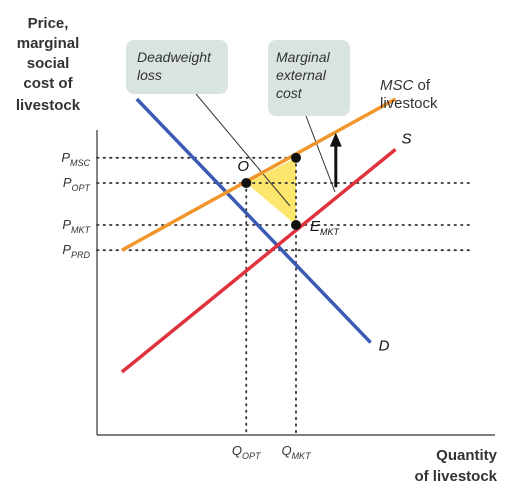 The image size is (528, 492). What do you see at coordinates (243, 166) in the screenshot?
I see `point-o-label: O` at bounding box center [243, 166].